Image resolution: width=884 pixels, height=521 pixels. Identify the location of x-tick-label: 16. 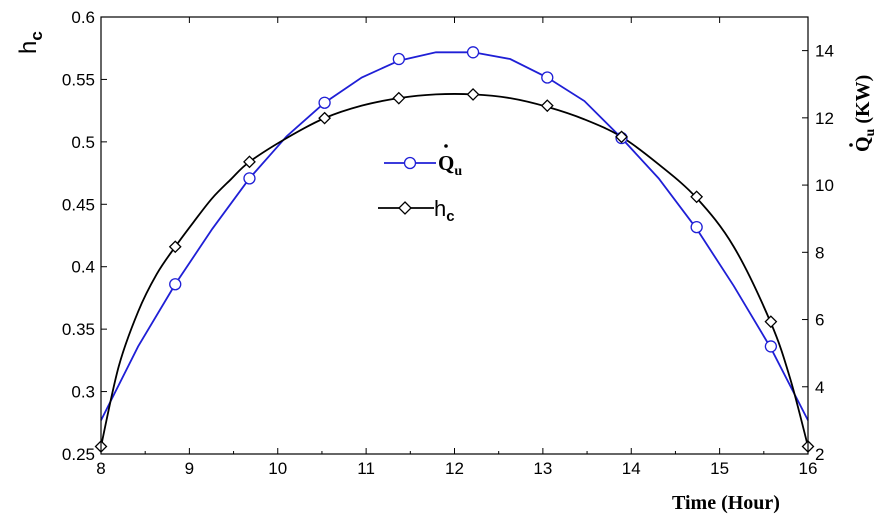
(808, 468).